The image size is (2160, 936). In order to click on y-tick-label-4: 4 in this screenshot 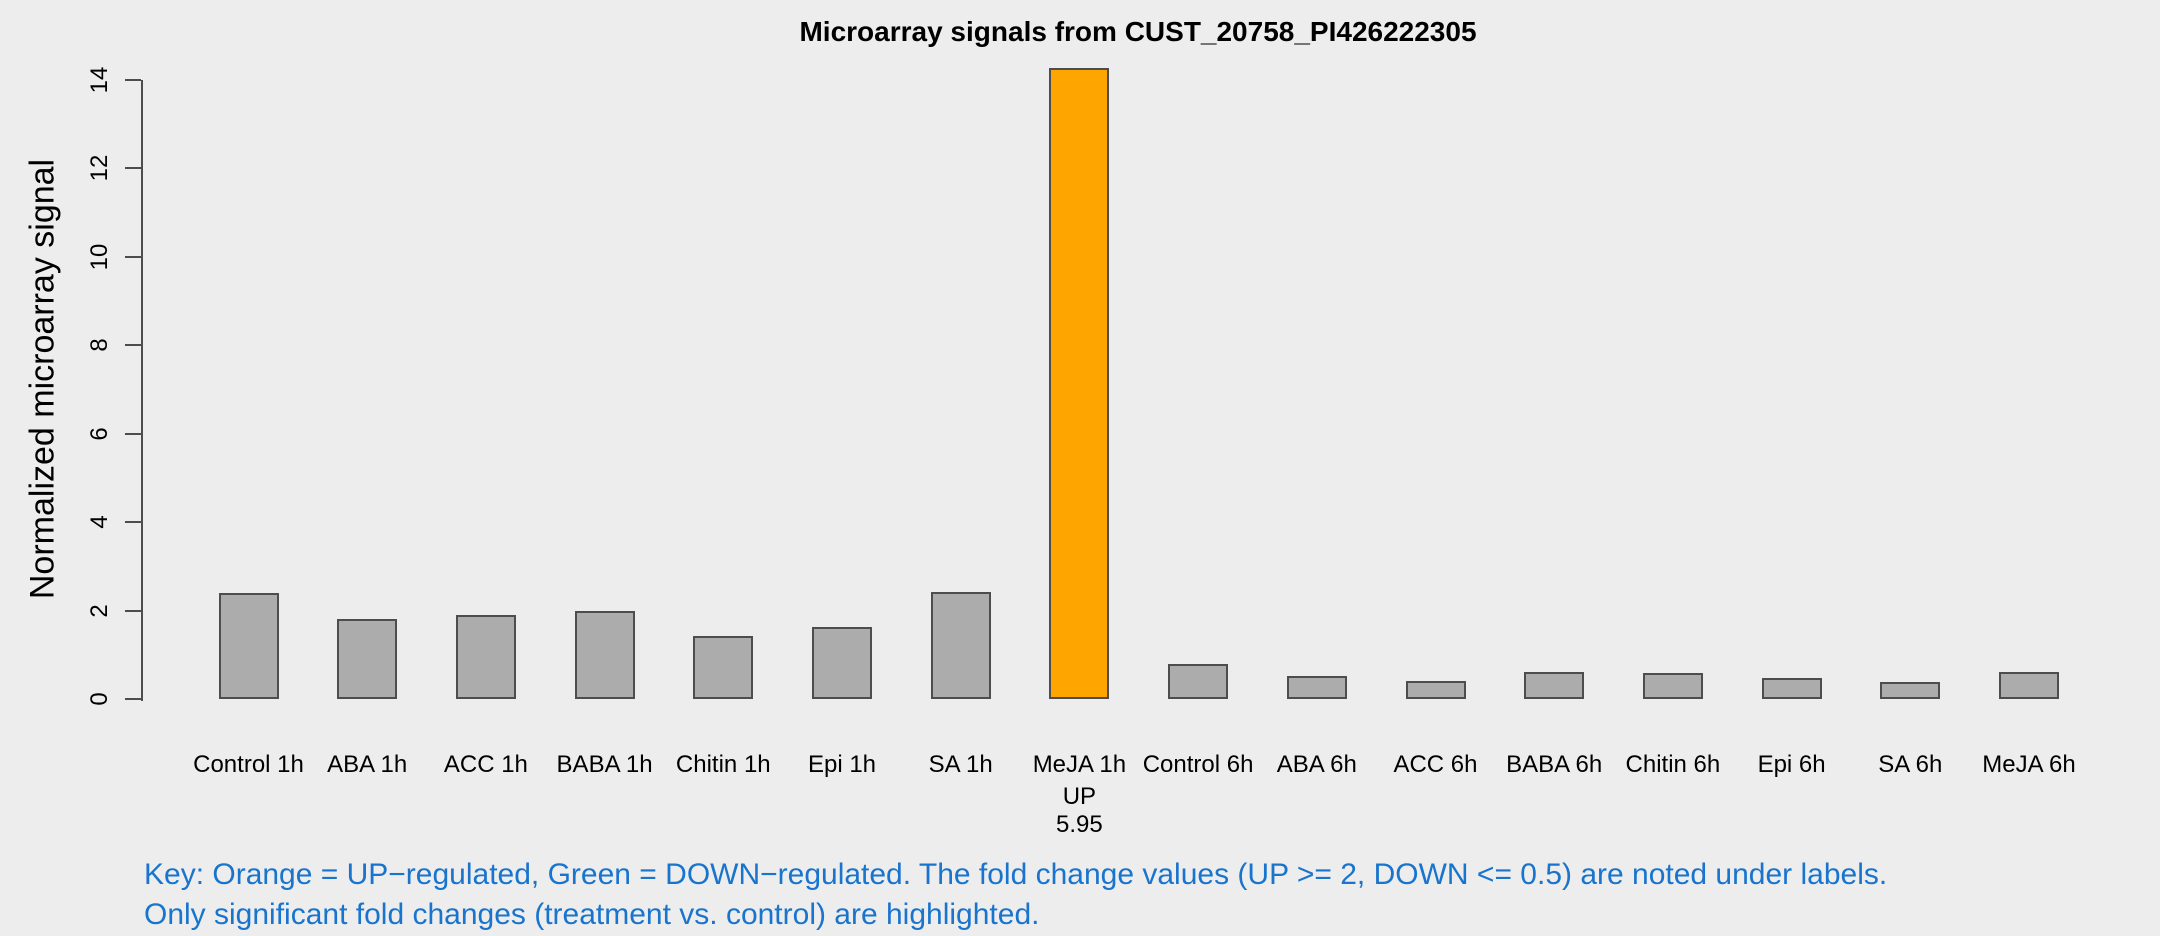, I will do `click(99, 522)`.